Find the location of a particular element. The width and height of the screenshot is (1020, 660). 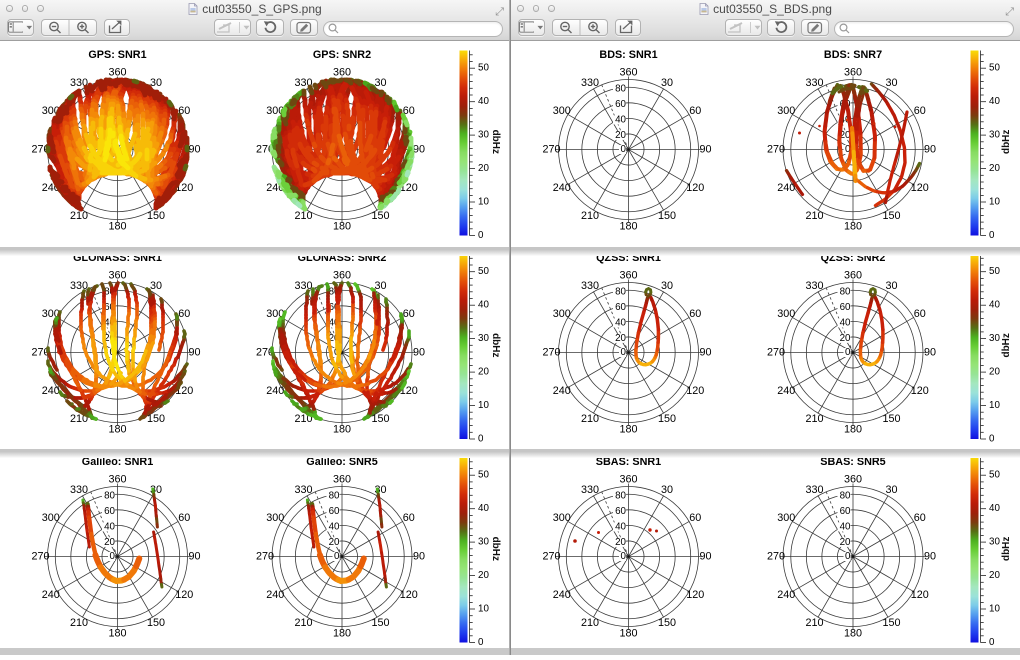

svg-text: SBAS: SNR5 is located at coordinates (852, 462).